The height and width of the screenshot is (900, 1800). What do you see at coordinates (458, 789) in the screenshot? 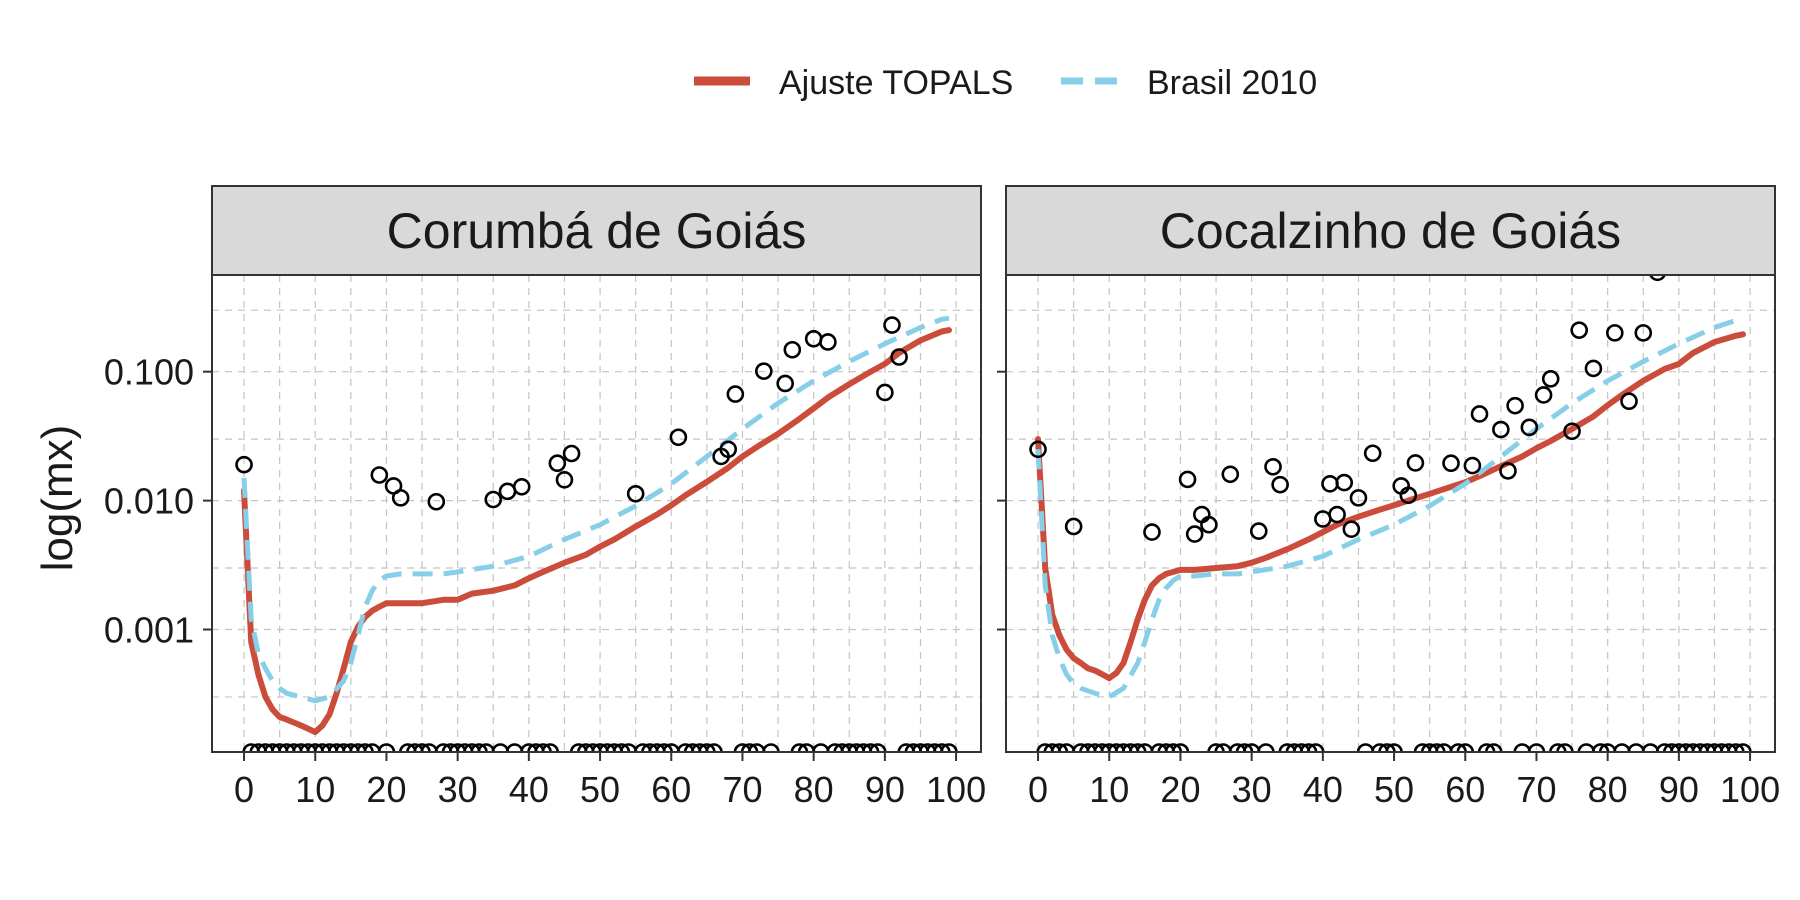
I see `x-tick-label: 30` at bounding box center [458, 789].